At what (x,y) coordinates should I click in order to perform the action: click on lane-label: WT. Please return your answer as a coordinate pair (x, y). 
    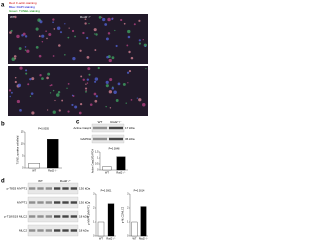
    Looking at the image, I should click on (40, 181).